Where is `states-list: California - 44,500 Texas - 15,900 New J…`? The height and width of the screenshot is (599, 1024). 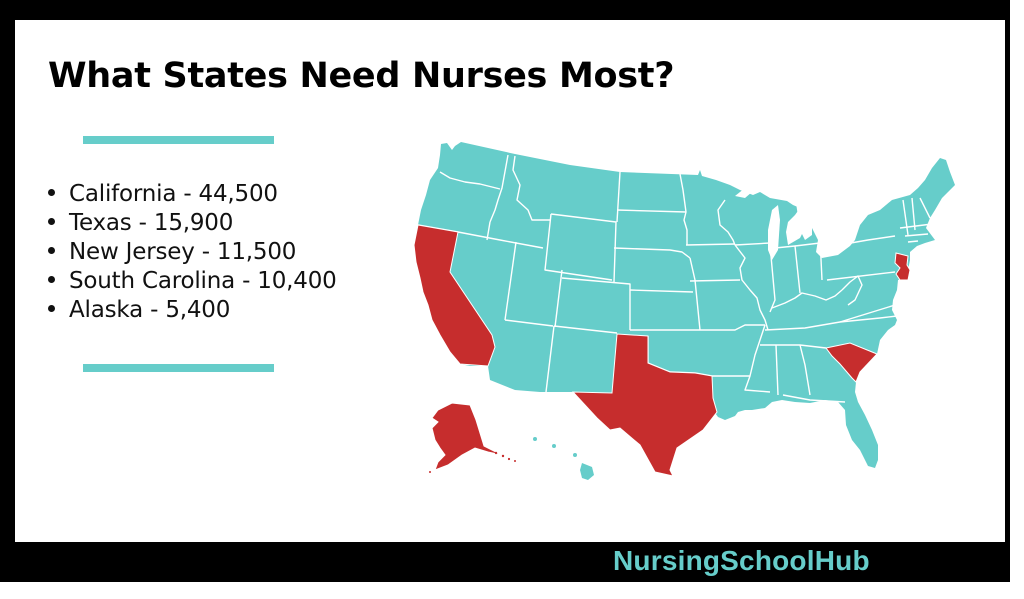
states-list: California - 44,500 Texas - 15,900 New J… is located at coordinates (190, 252).